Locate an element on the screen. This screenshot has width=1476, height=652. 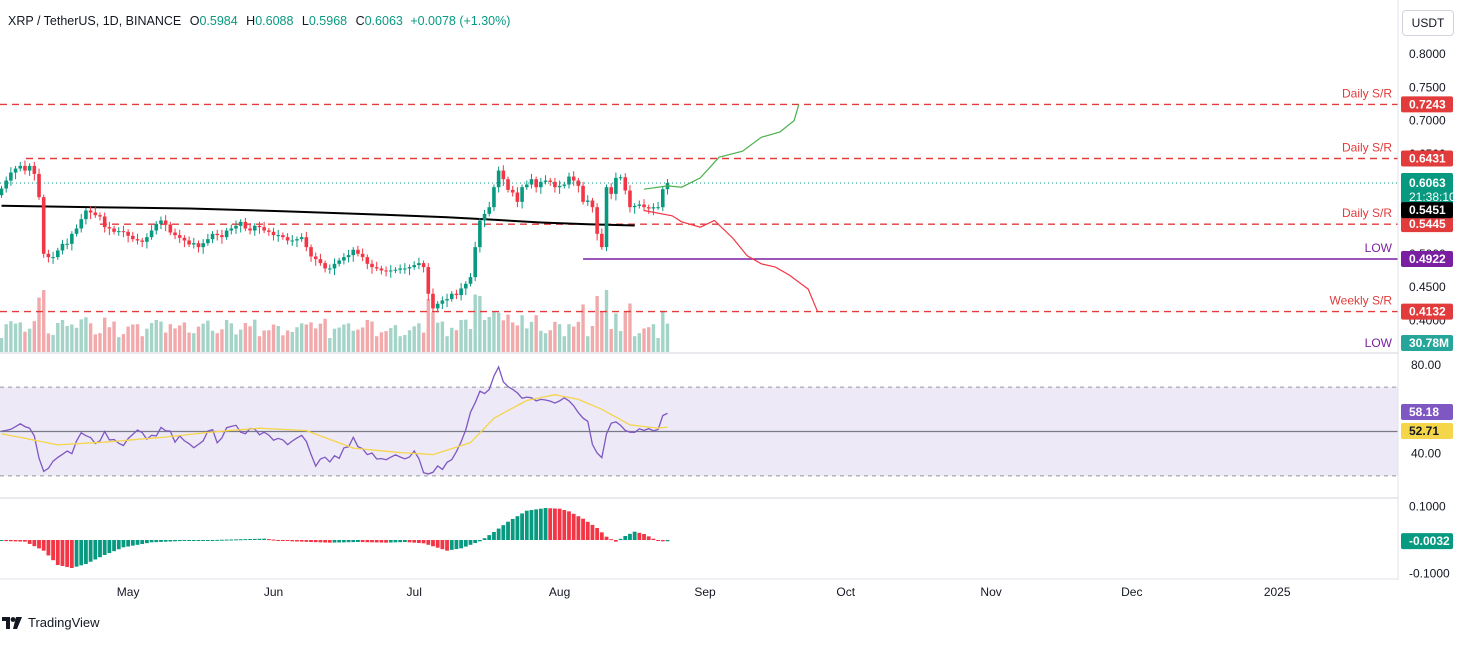
level-price-tag: 0.5445 is located at coordinates (1427, 224).